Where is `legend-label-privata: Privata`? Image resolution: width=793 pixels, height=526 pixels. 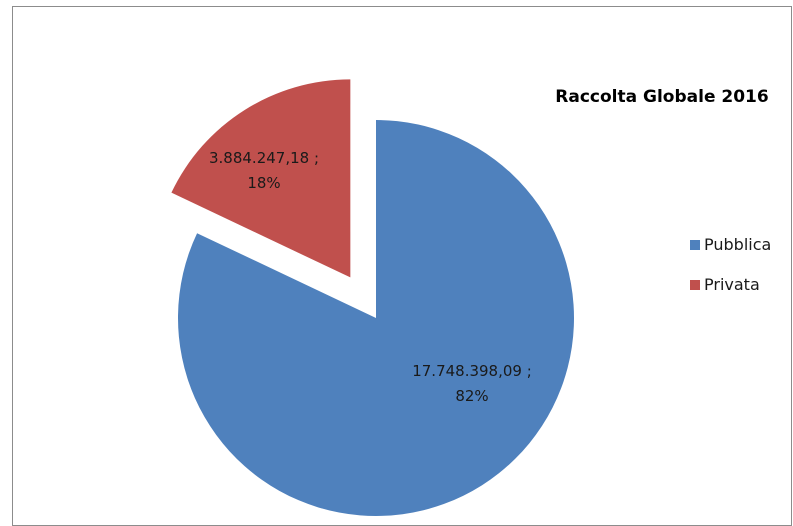
legend-label-privata: Privata is located at coordinates (732, 284).